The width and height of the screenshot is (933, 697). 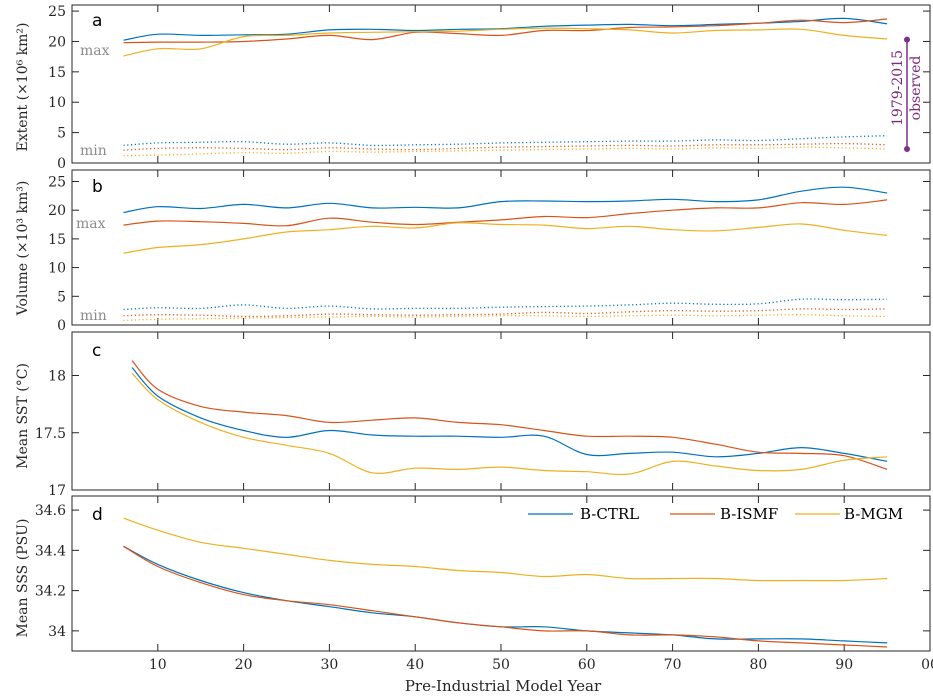 What do you see at coordinates (907, 149) in the screenshot?
I see `observed-range-min-marker` at bounding box center [907, 149].